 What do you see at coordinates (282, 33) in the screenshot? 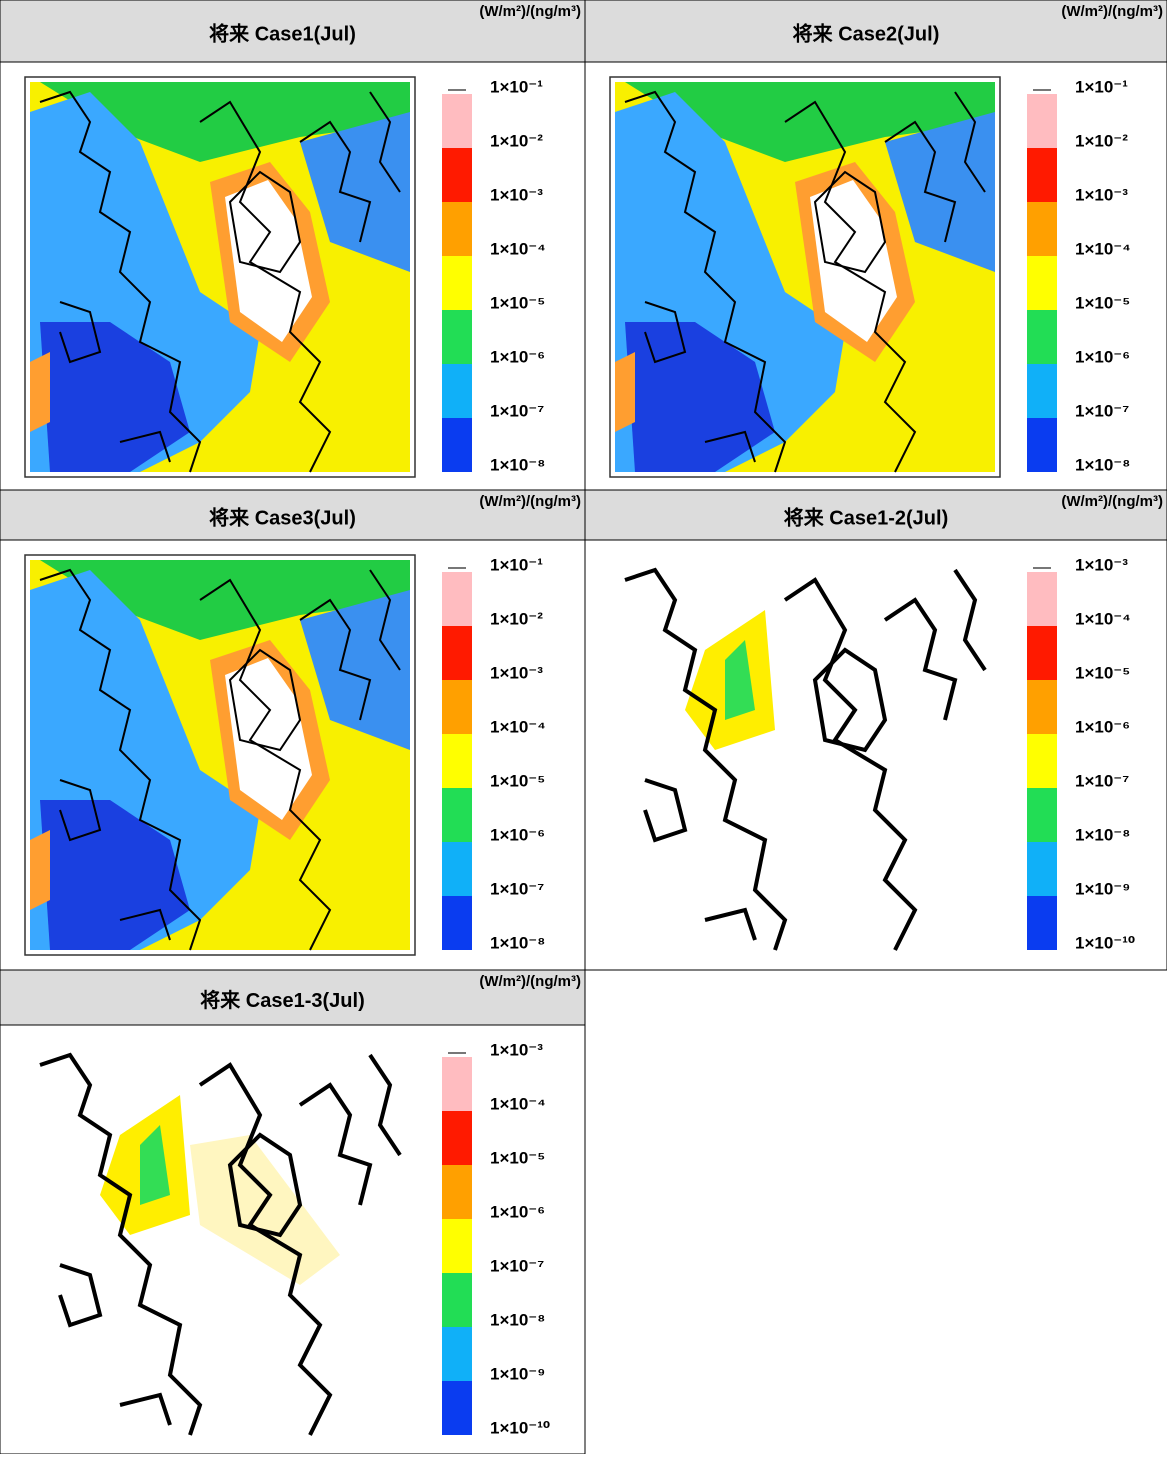
I see `panel-title: 将来 Case1(Jul)` at bounding box center [282, 33].